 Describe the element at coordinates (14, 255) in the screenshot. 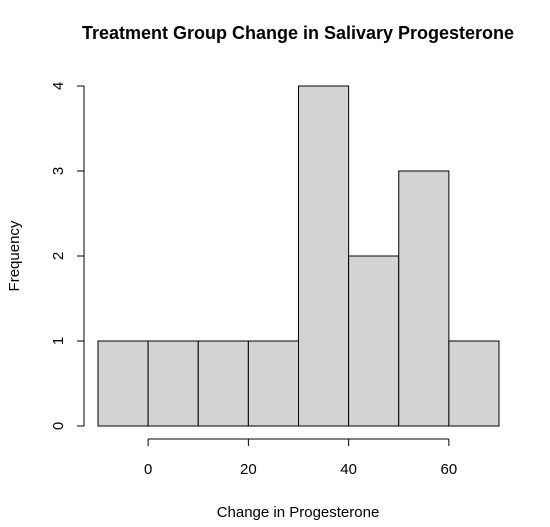

I see `y-axis-label: Frequency` at that location.